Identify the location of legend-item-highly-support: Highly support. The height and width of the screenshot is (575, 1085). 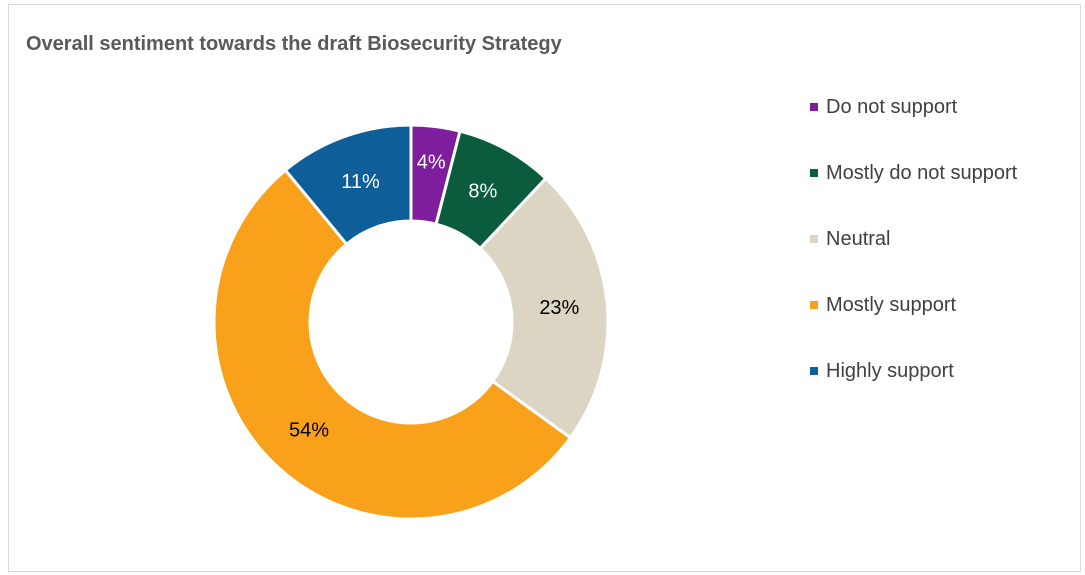
(913, 371).